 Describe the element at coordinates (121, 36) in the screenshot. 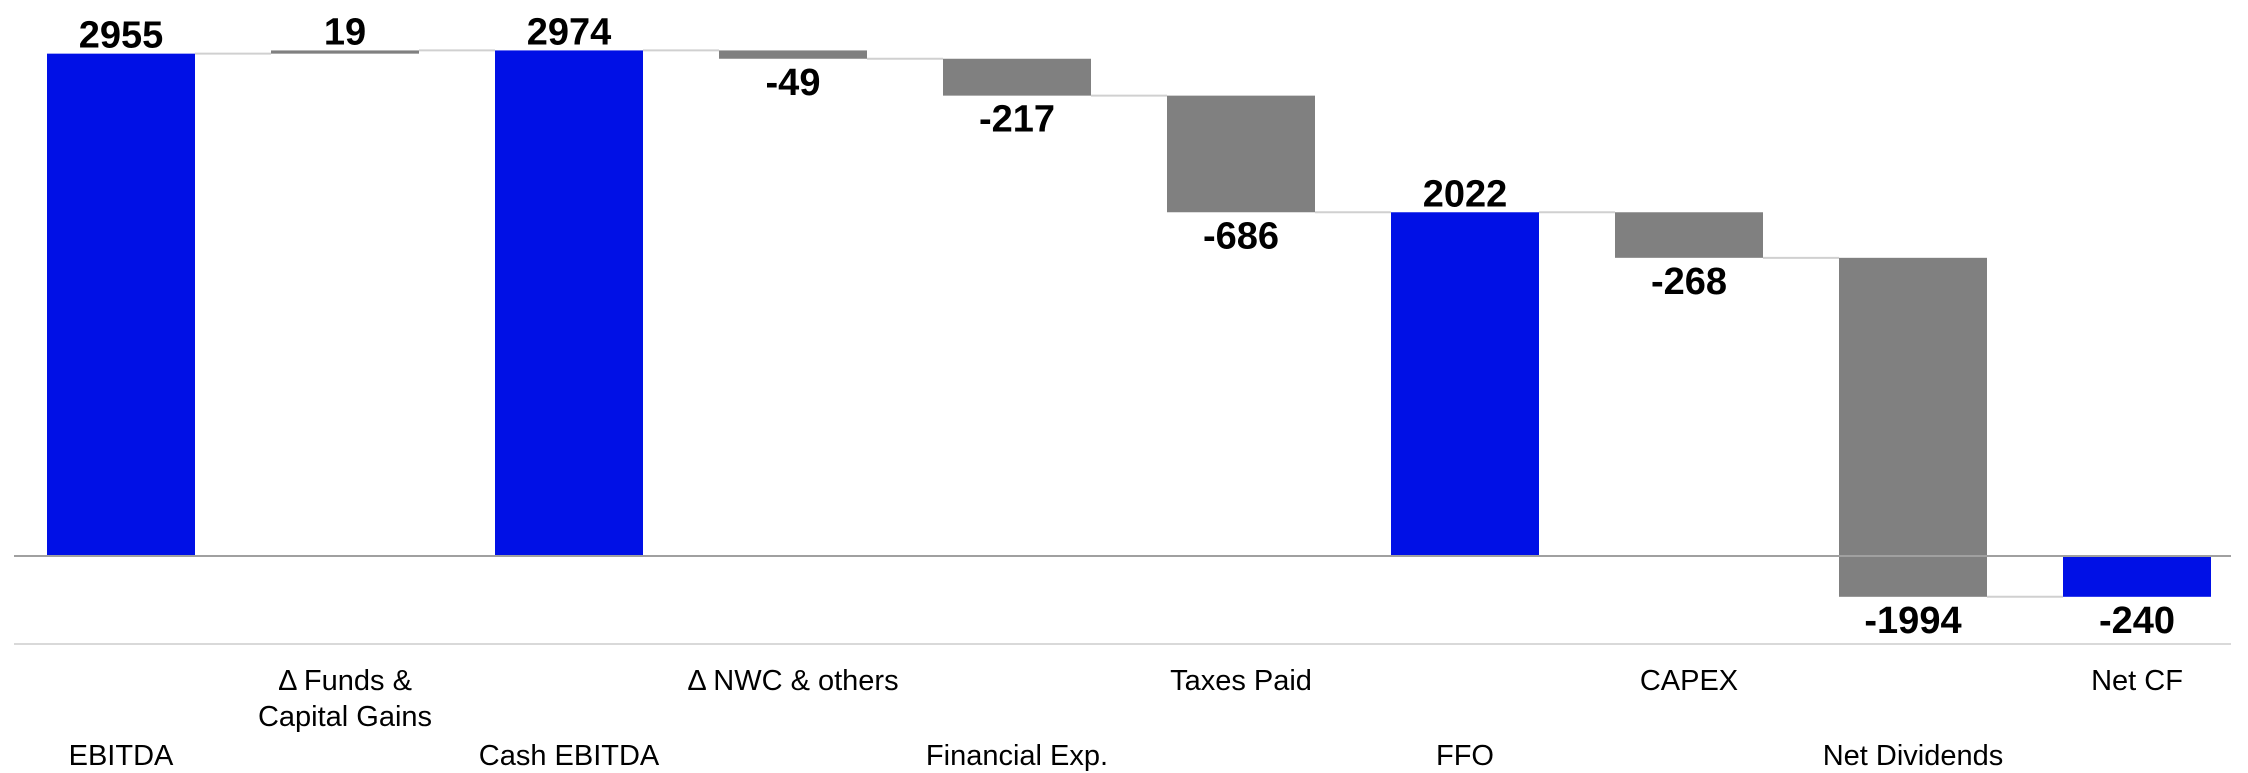

I see `value-label: 2955` at that location.